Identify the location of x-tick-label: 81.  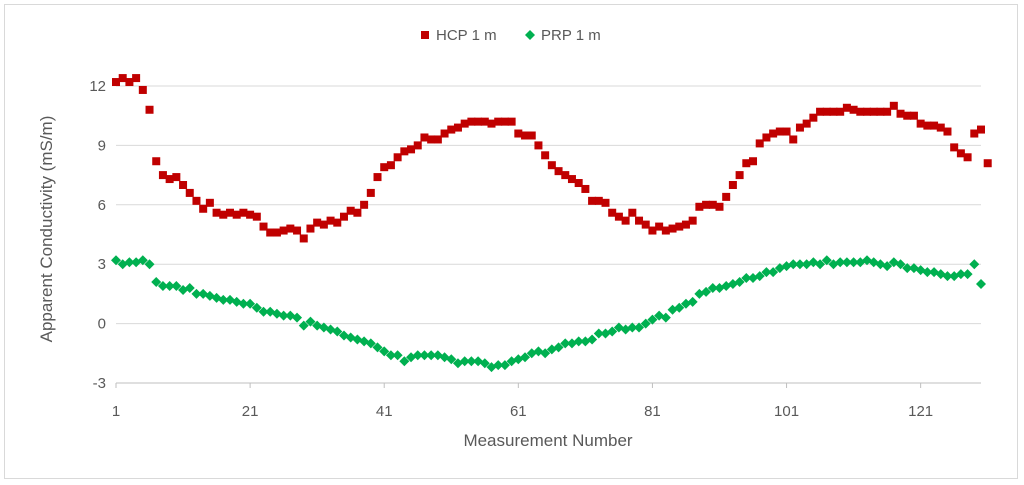
(652, 411).